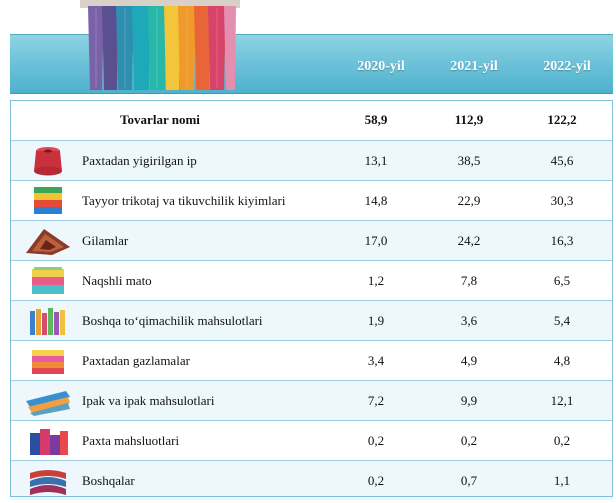 The width and height of the screenshot is (616, 503). Describe the element at coordinates (311, 280) in the screenshot. I see `table-row: Naqshli mato 1,2 7,8 6,5` at that location.